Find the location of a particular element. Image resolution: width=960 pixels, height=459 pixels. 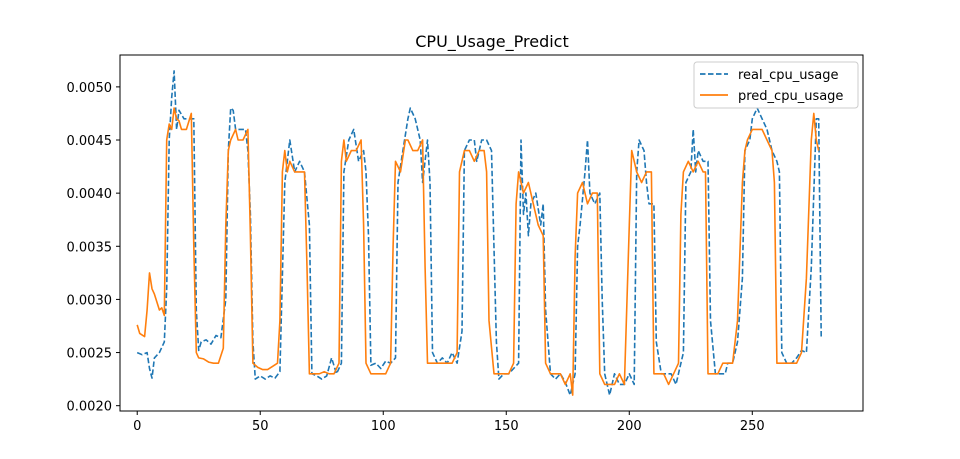

x-tick-label: 50 is located at coordinates (260, 426).